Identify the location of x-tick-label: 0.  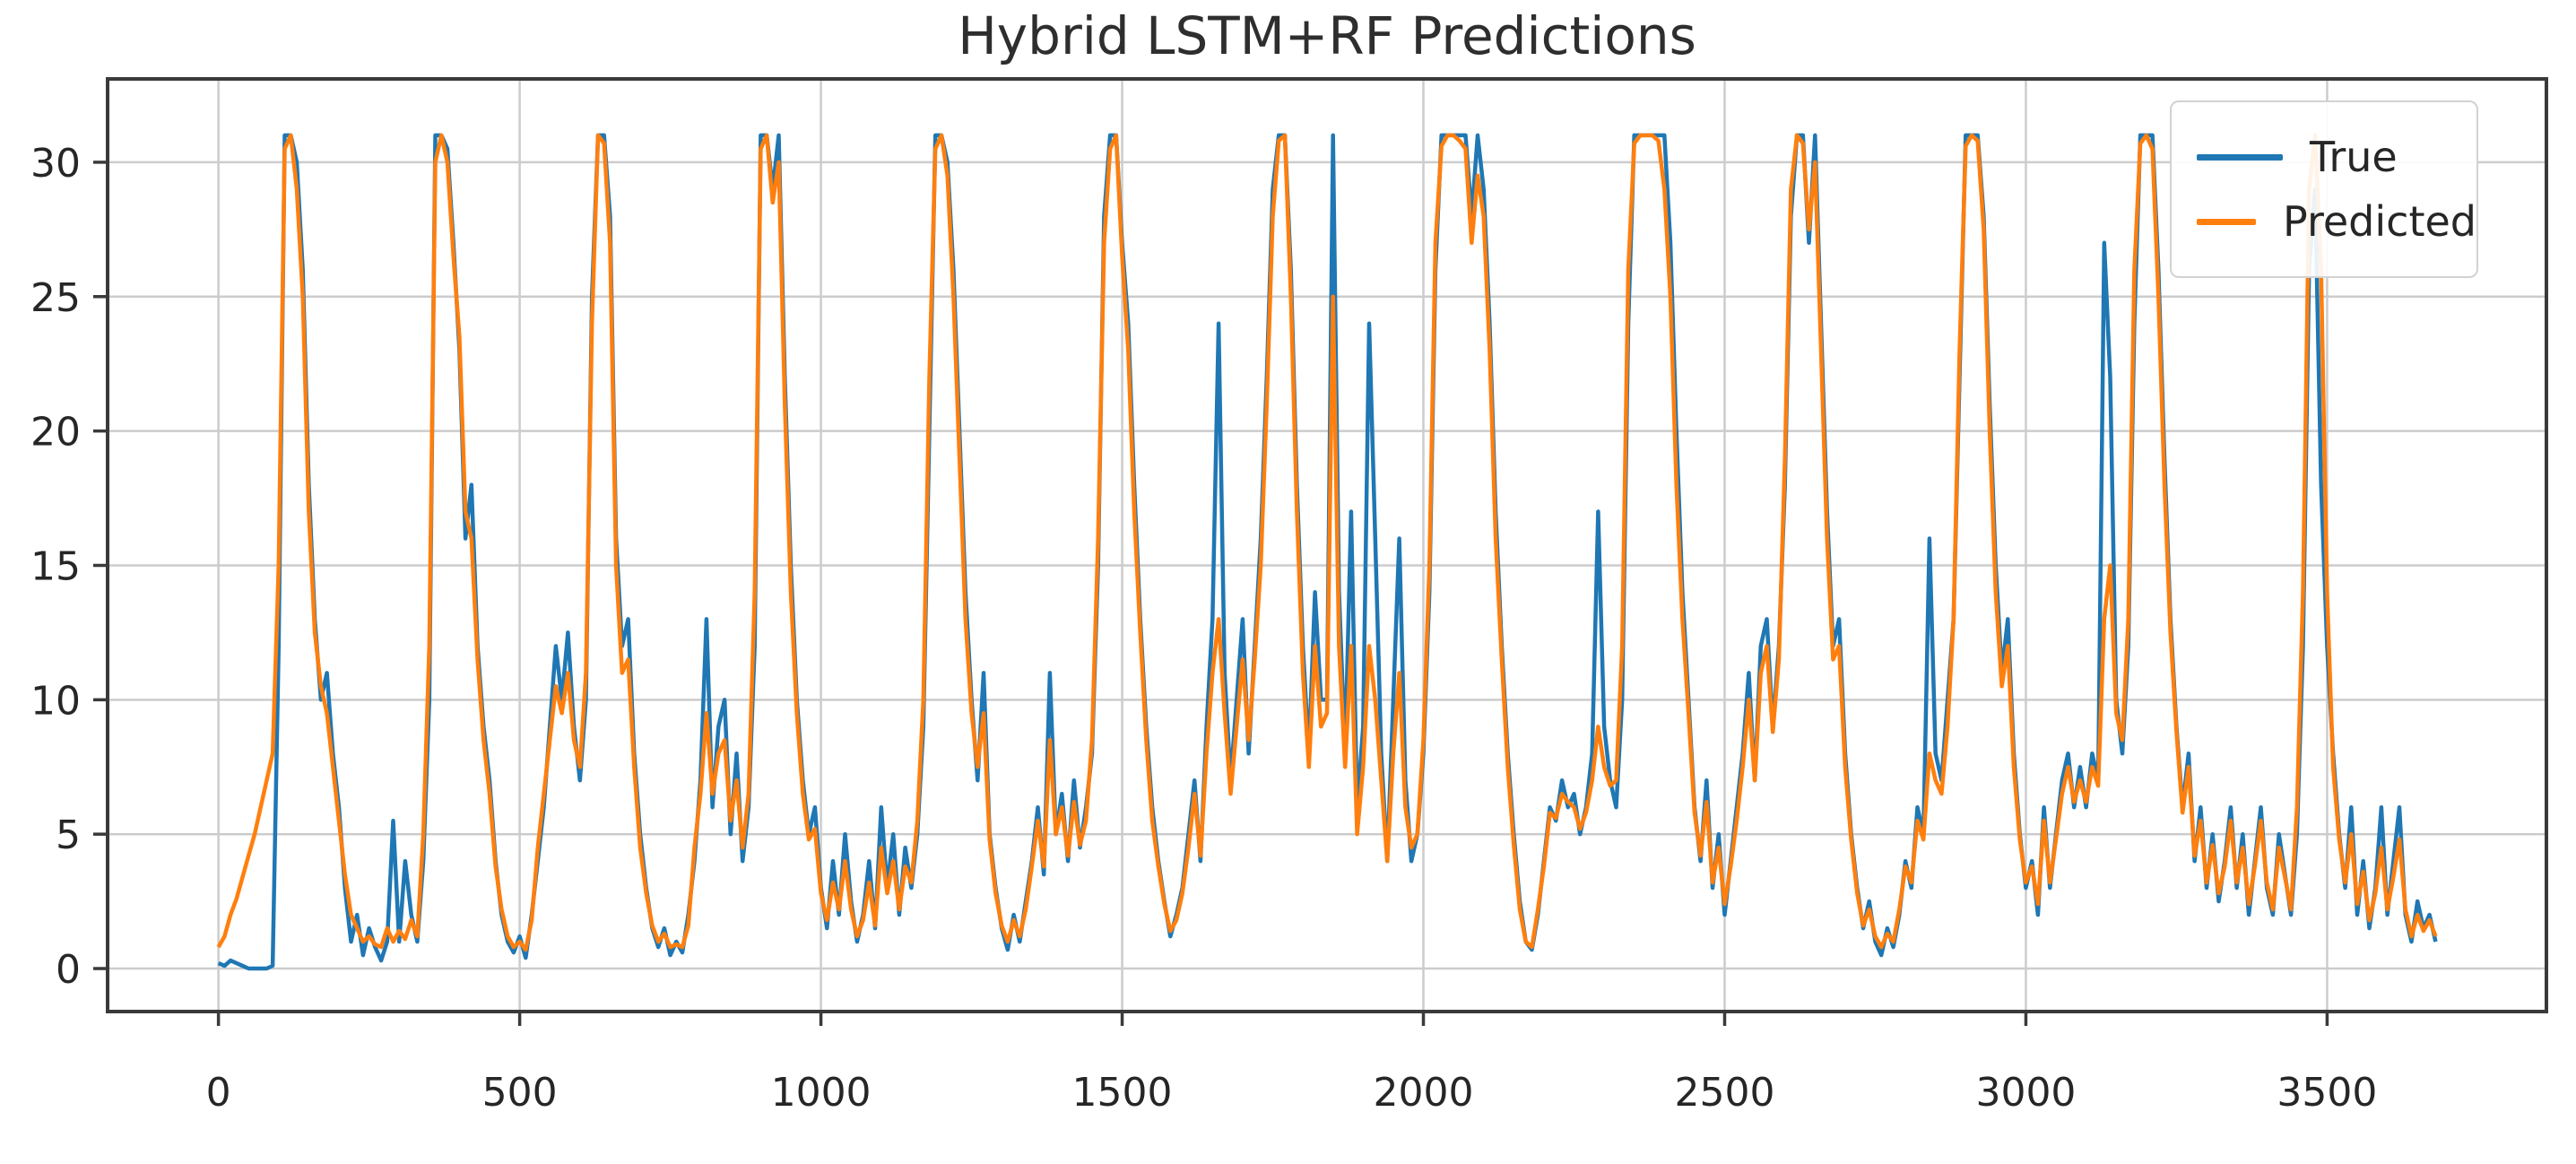
(218, 1093).